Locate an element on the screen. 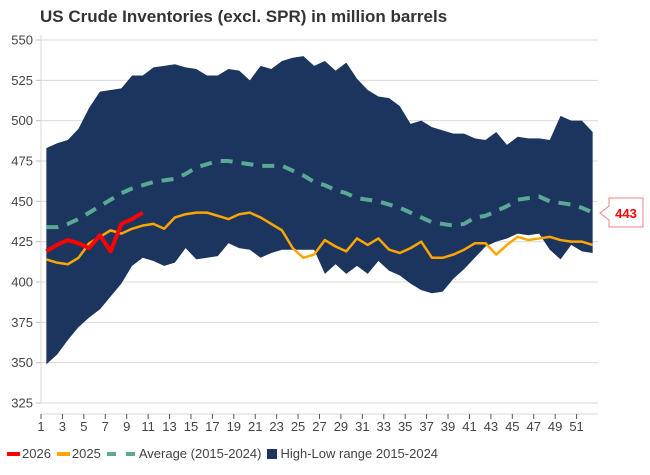  x-tick-label: 37 is located at coordinates (426, 426).